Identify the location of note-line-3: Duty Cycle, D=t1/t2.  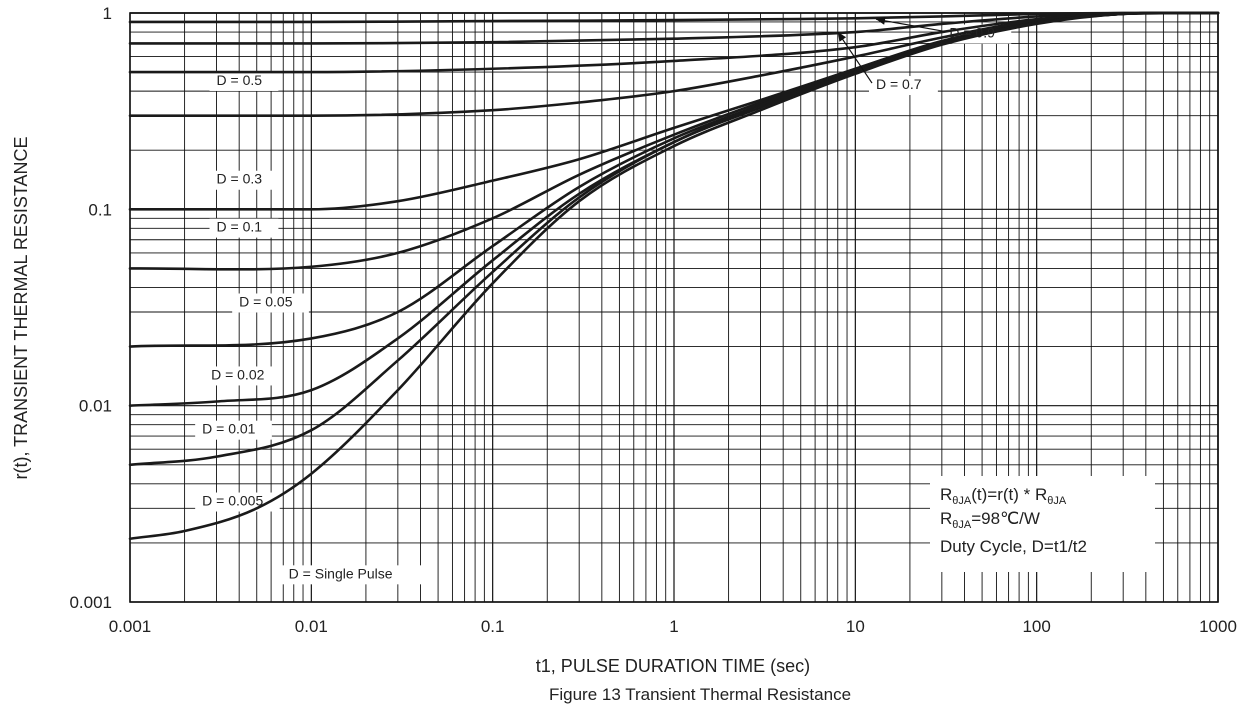
(1013, 546).